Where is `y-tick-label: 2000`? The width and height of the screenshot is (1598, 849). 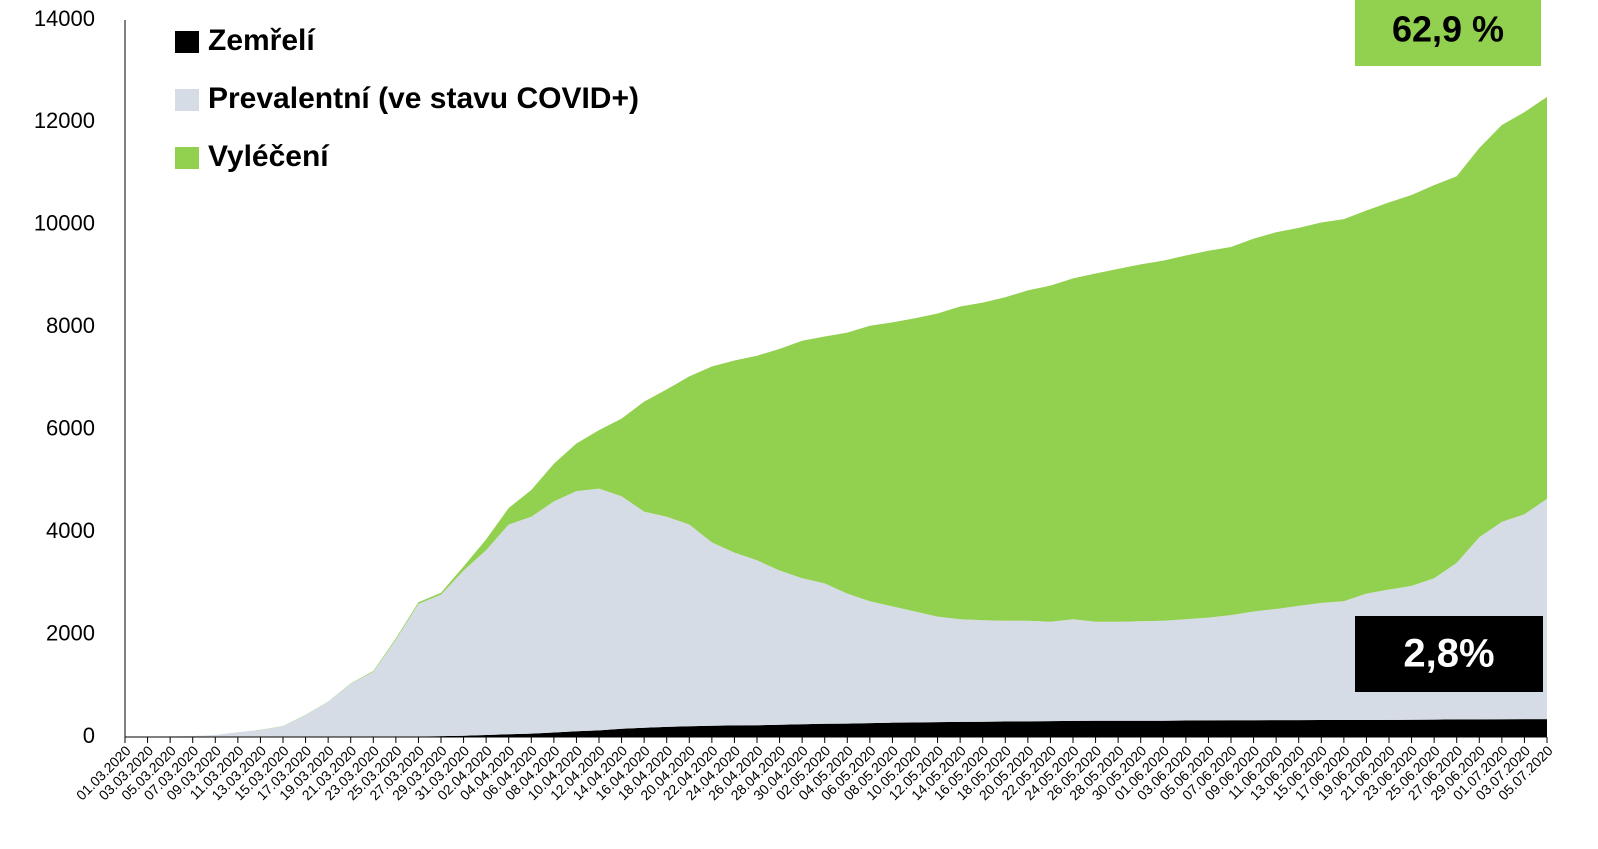
y-tick-label: 2000 is located at coordinates (70, 632).